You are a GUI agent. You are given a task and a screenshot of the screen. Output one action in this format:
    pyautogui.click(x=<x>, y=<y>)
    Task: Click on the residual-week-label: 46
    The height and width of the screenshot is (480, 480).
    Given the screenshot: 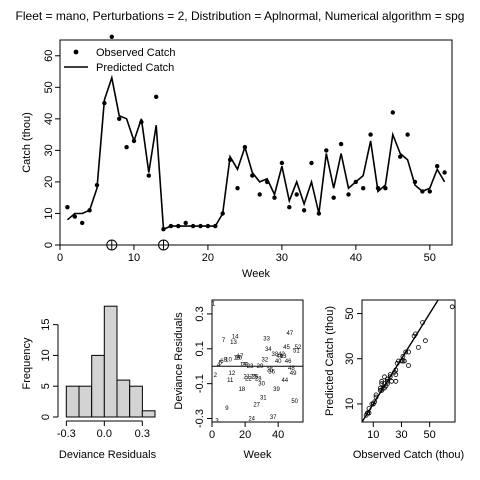 What is the action you would take?
    pyautogui.click(x=288, y=362)
    